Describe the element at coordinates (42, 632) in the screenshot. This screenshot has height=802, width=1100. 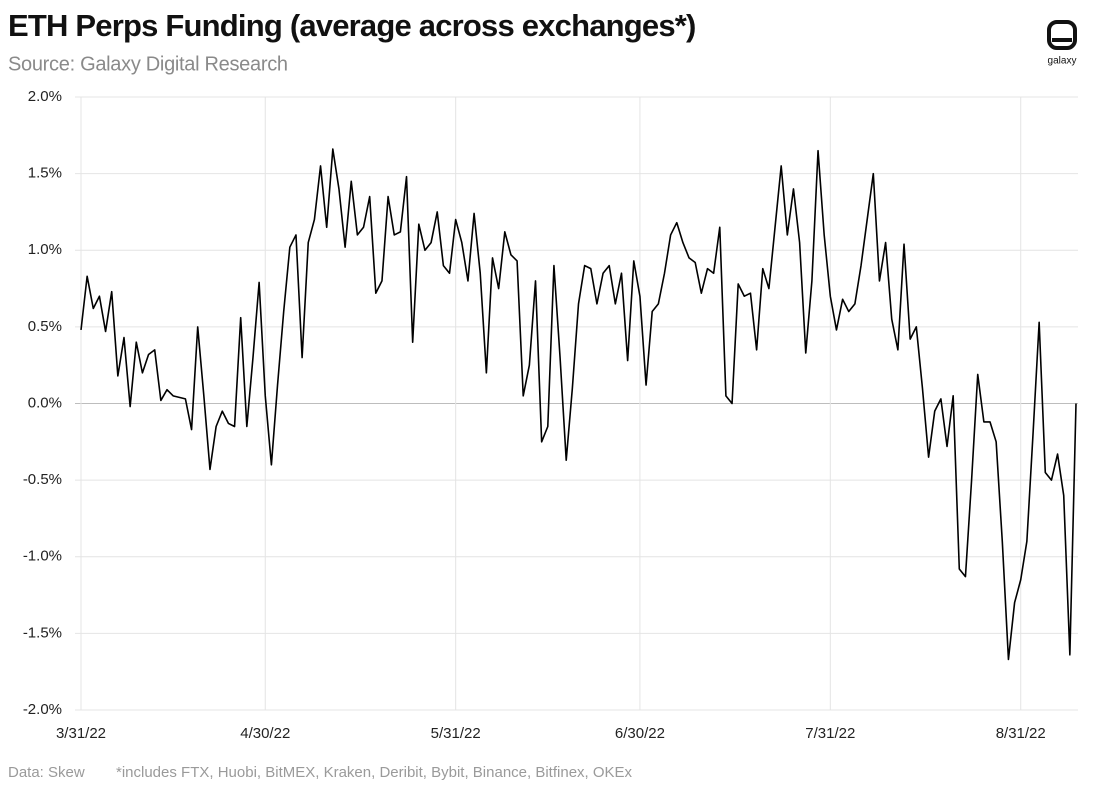
I see `y-tick-label: -1.5%` at that location.